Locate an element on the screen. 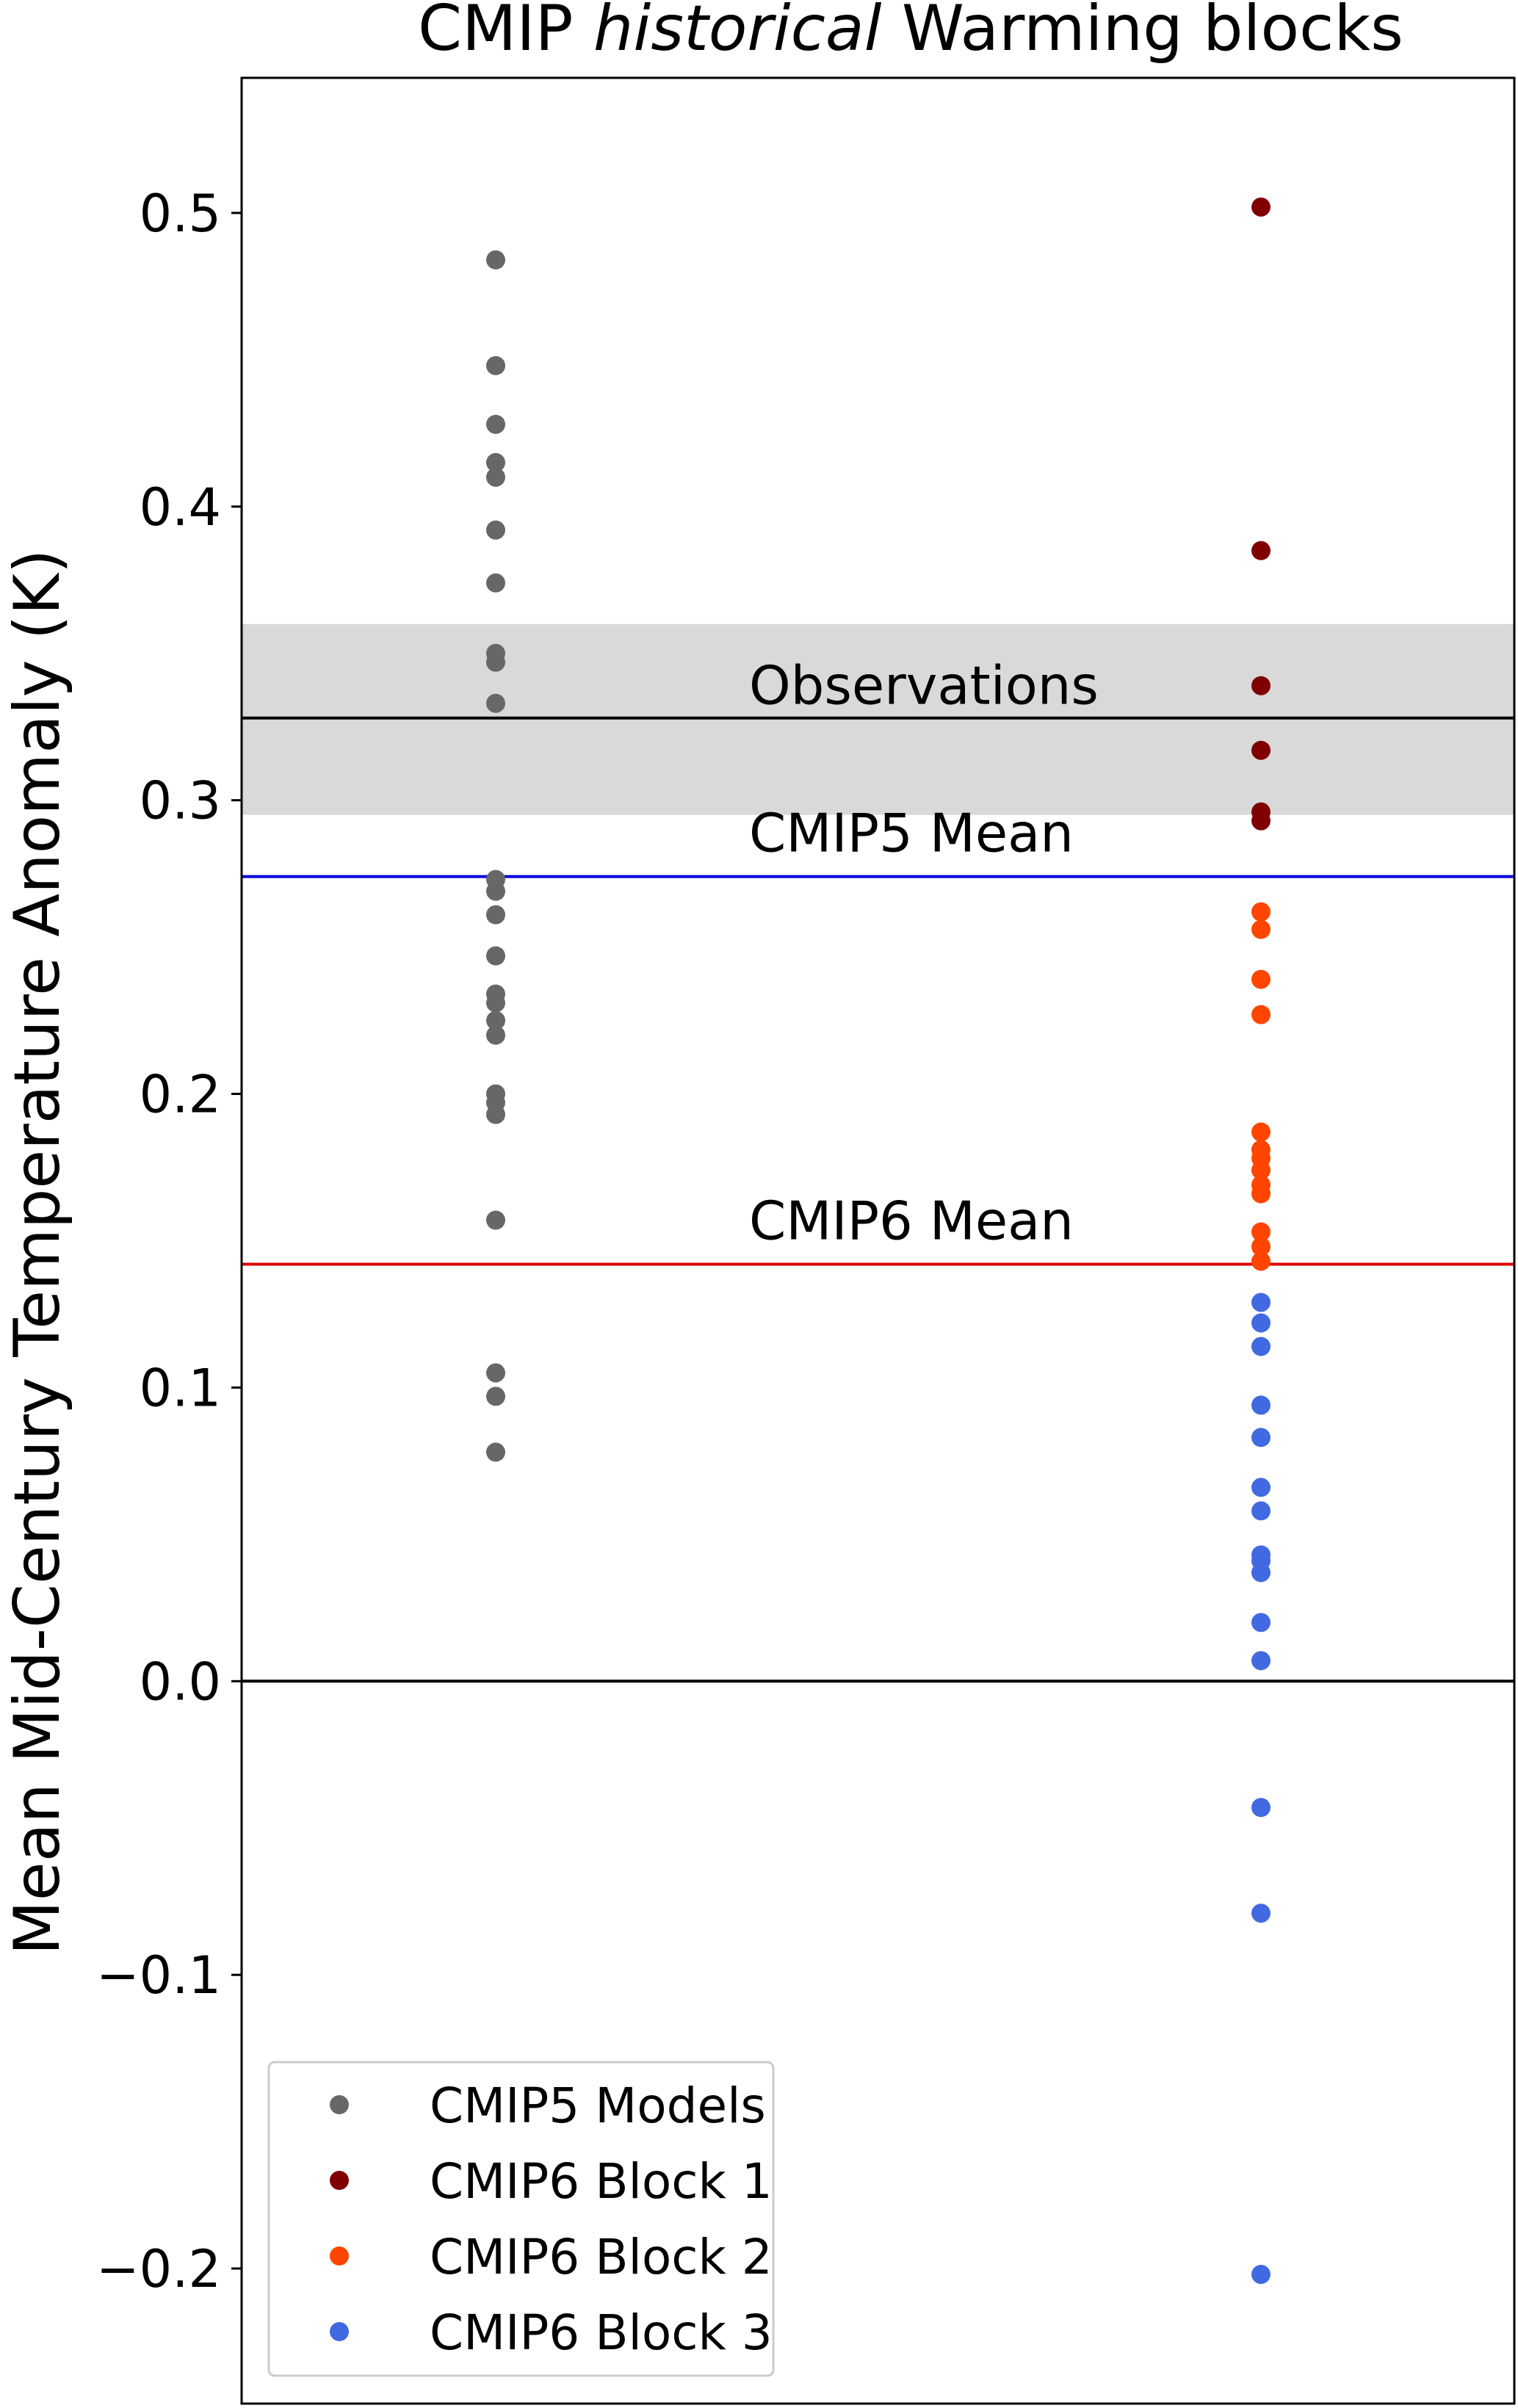 This screenshot has width=1518, height=2408. observations-label: Observations is located at coordinates (924, 686).